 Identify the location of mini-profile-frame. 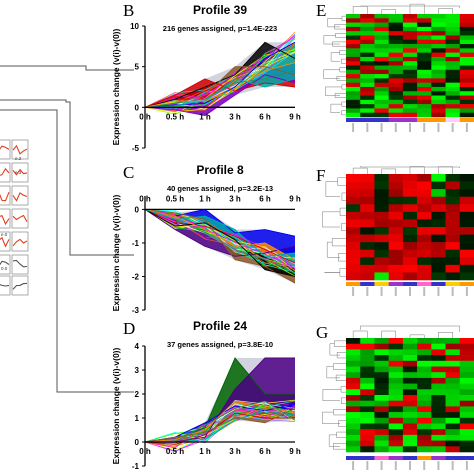
(5, 149).